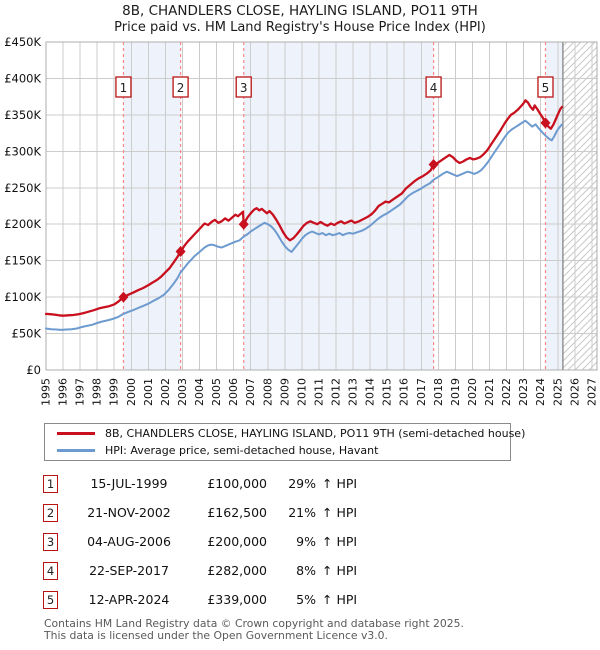 Image resolution: width=600 pixels, height=650 pixels. I want to click on sale-row: 4 22-SEP-2017 £282,000 8% ↑ HPI, so click(300, 574).